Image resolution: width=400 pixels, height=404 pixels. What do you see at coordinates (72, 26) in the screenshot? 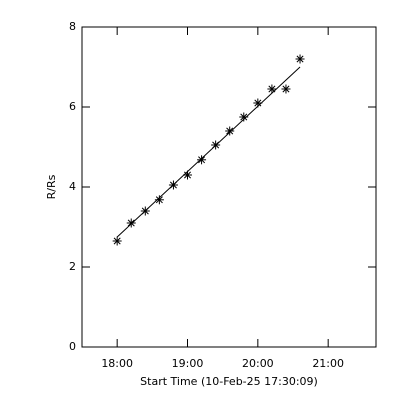
I see `y-tick-label: 8` at bounding box center [72, 26].